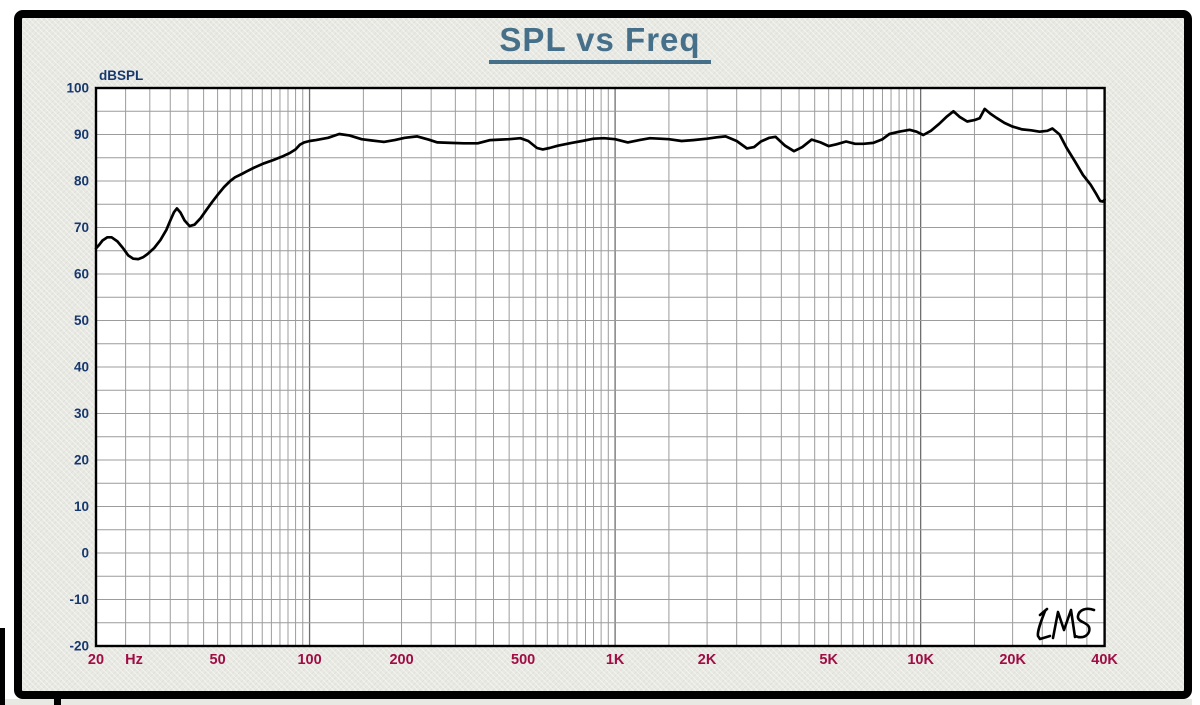  What do you see at coordinates (134, 660) in the screenshot?
I see `x-axis-unit: Hz` at bounding box center [134, 660].